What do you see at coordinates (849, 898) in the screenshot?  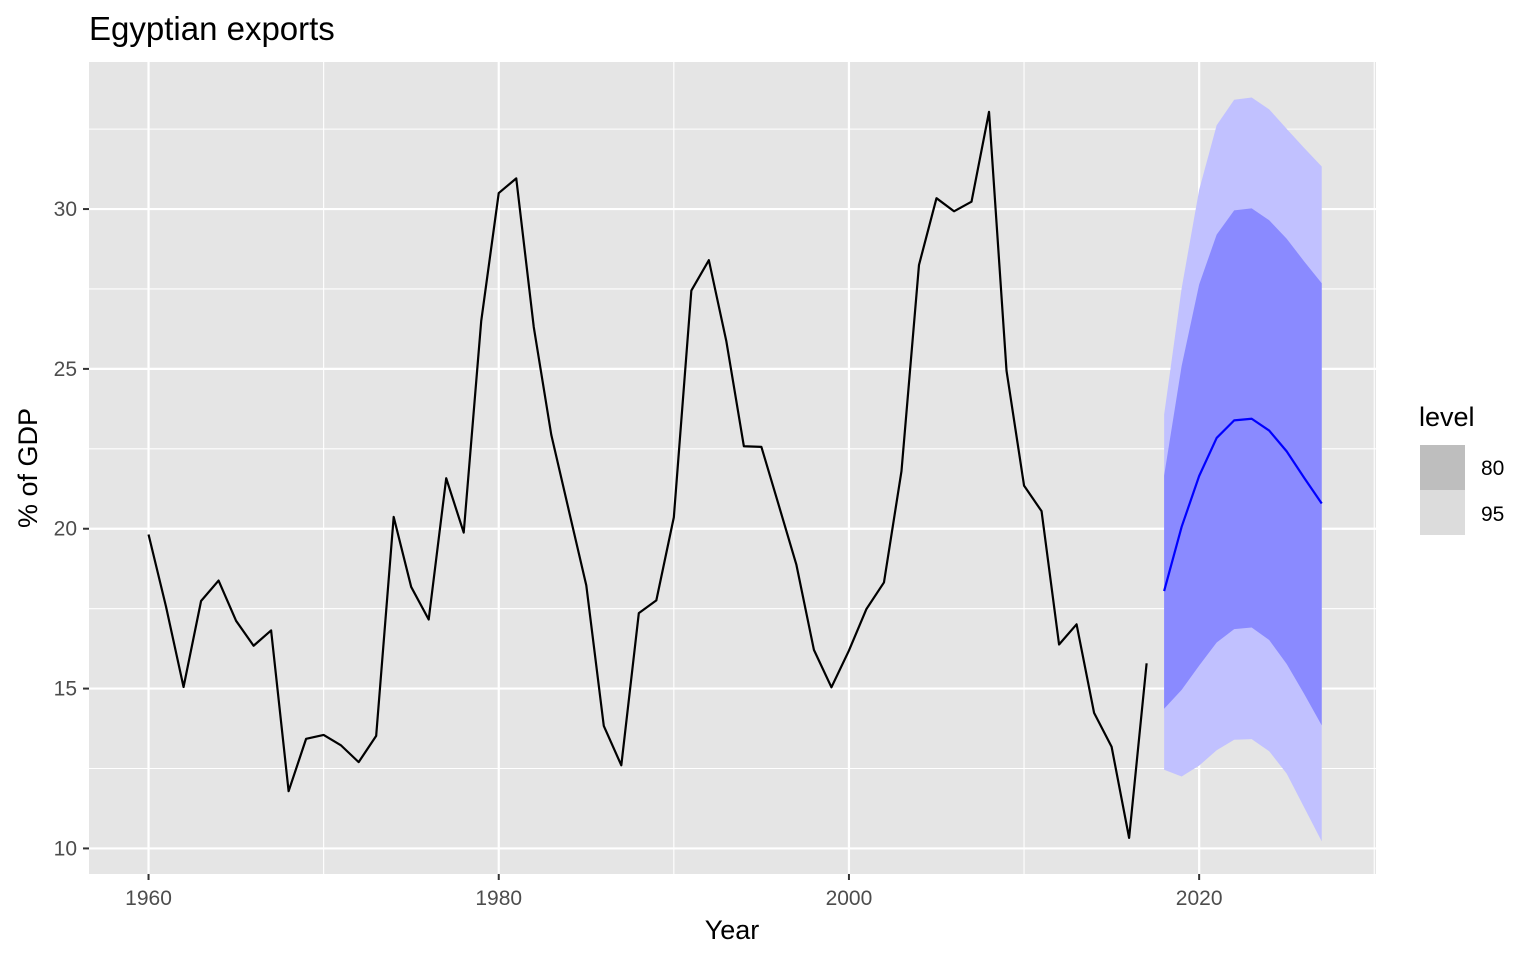 I see `x-tick-label: 2000` at bounding box center [849, 898].